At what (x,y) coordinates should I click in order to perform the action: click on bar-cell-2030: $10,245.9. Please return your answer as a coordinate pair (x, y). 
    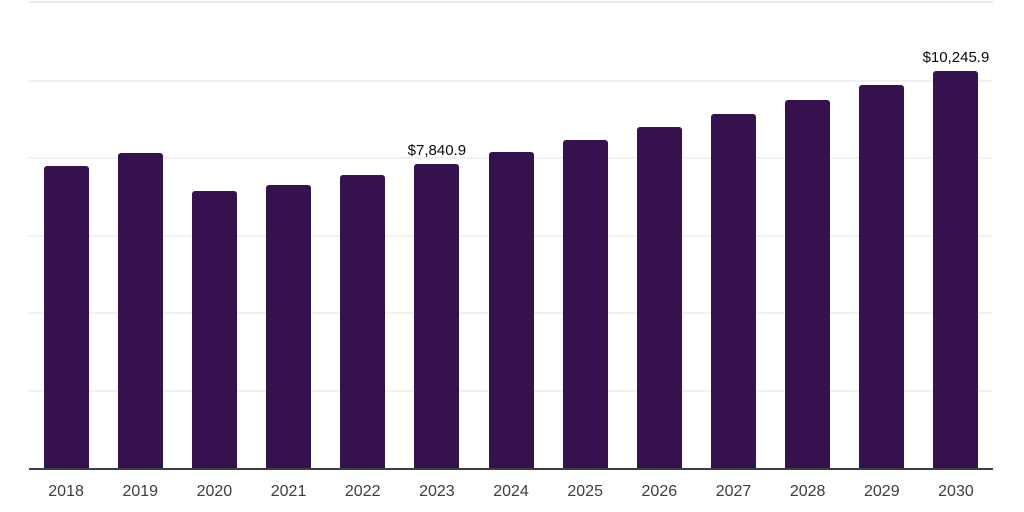
    Looking at the image, I should click on (956, 235).